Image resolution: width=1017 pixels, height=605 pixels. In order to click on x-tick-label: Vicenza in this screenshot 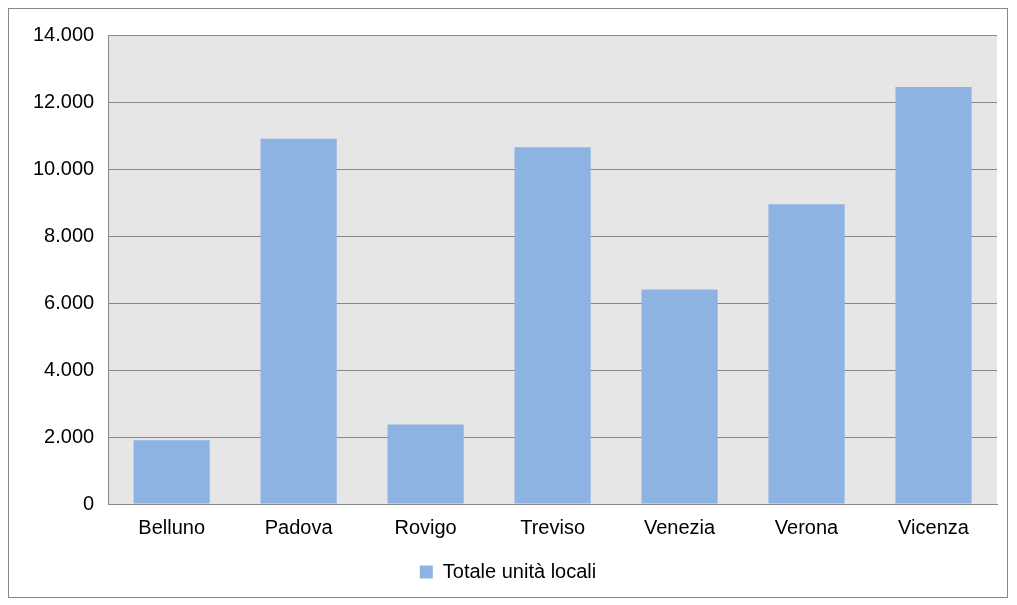, I will do `click(934, 526)`.